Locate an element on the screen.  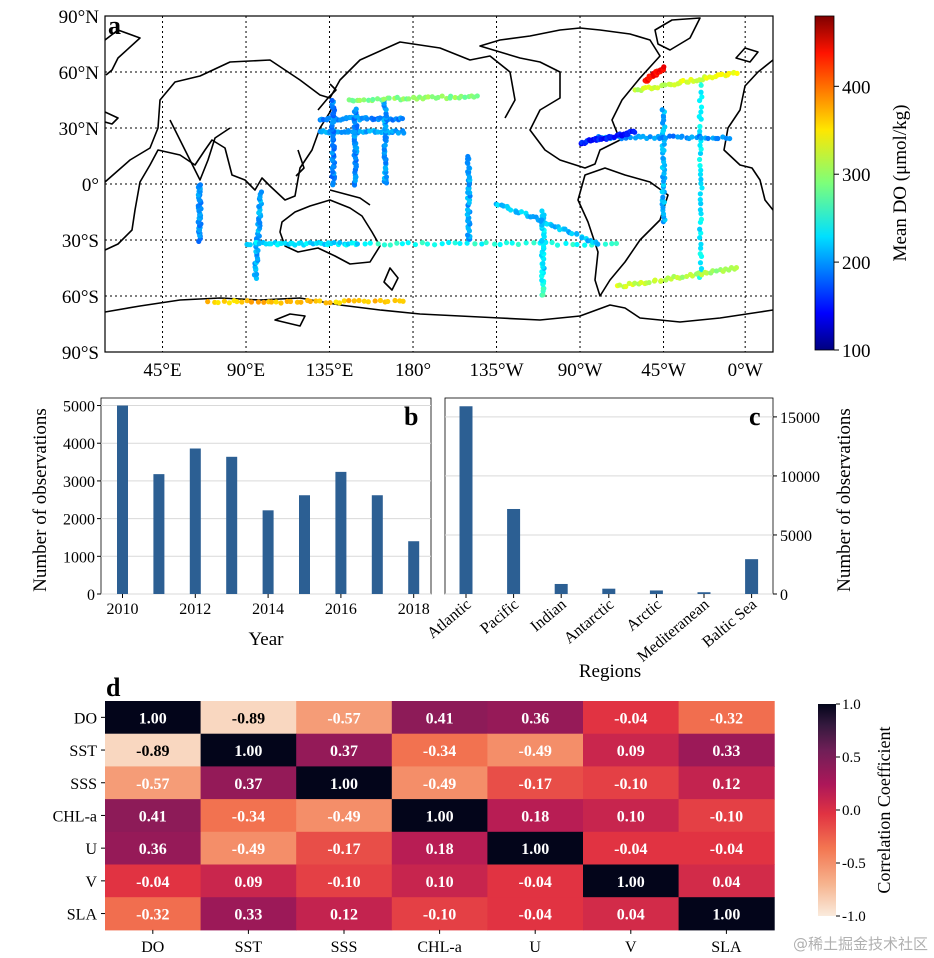
track-north-pacific-zonal-45n is located at coordinates (413, 98).